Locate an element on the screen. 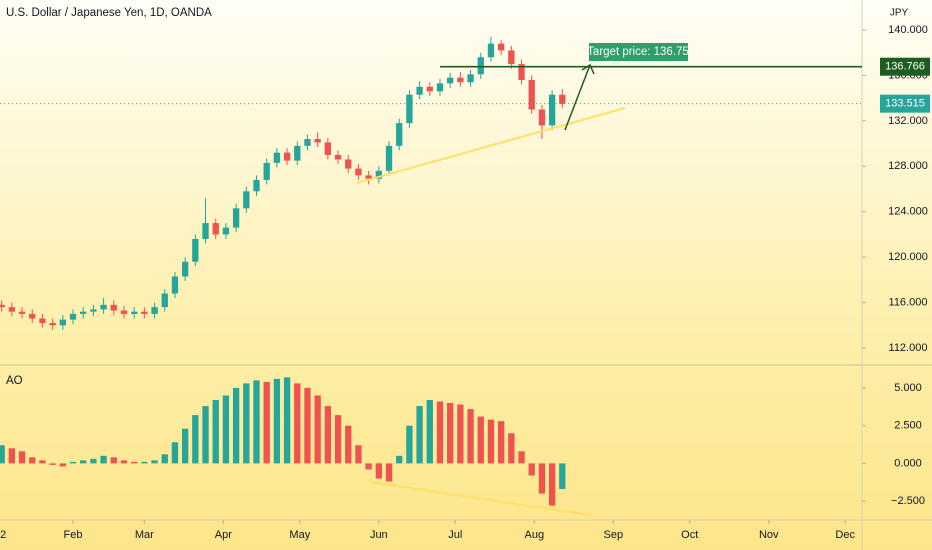  x-tick-label: Feb is located at coordinates (73, 535).